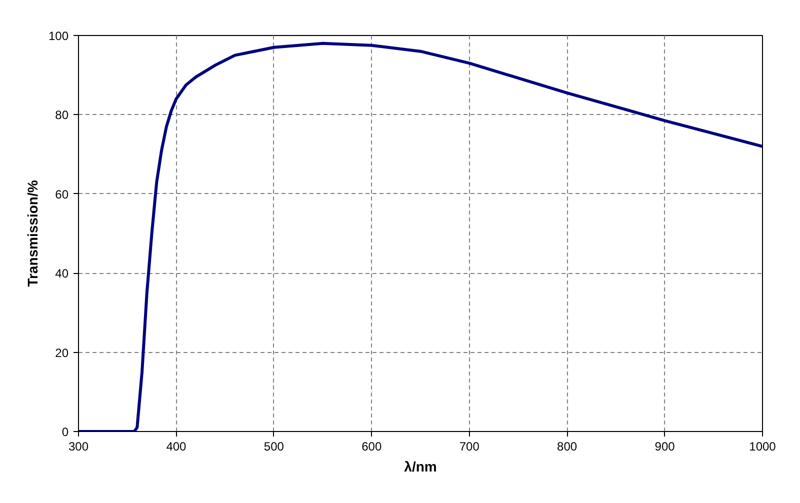 This screenshot has width=800, height=503. Describe the element at coordinates (372, 447) in the screenshot. I see `x-tick-label: 600` at that location.